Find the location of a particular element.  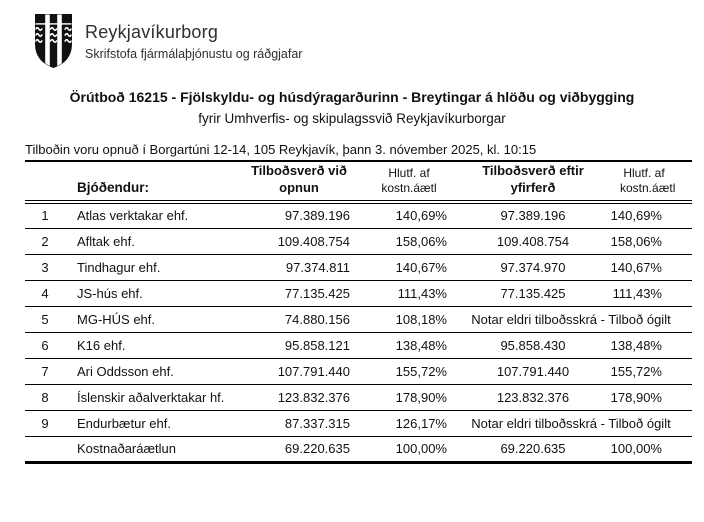

price-at-opening: 87.337.315 is located at coordinates (317, 423).